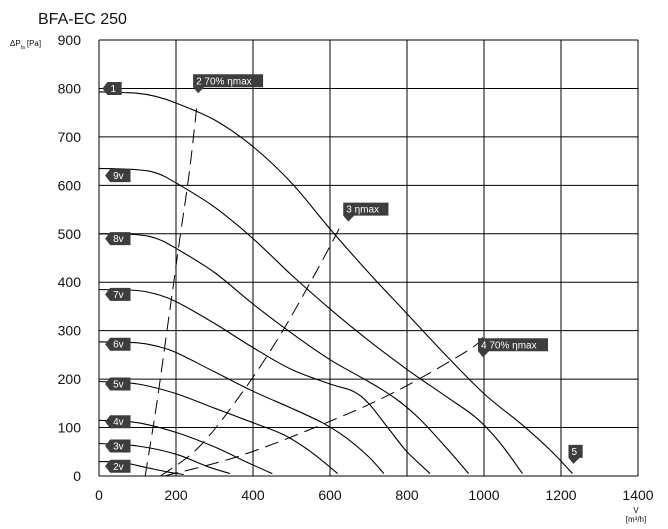 Image resolution: width=668 pixels, height=529 pixels. Describe the element at coordinates (82, 19) in the screenshot. I see `chart-title: BFA-EC 250` at that location.